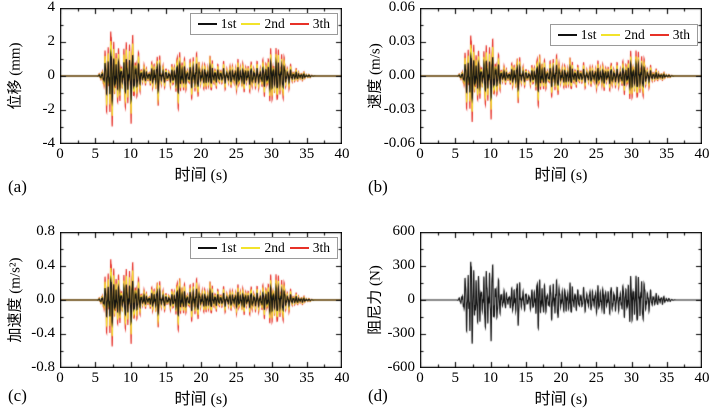 Image resolution: width=720 pixels, height=417 pixels. I want to click on waveform-canvas-d, so click(561, 300).